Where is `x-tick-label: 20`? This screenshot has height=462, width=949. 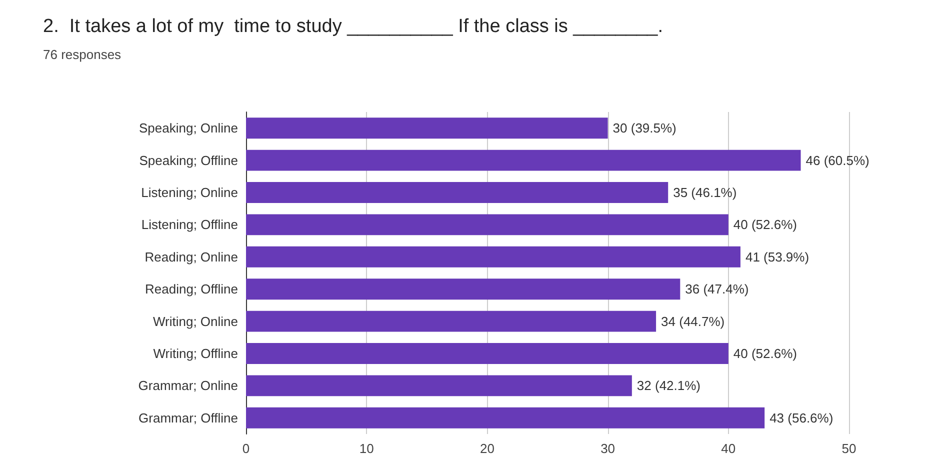 x-tick-label: 20 is located at coordinates (487, 448).